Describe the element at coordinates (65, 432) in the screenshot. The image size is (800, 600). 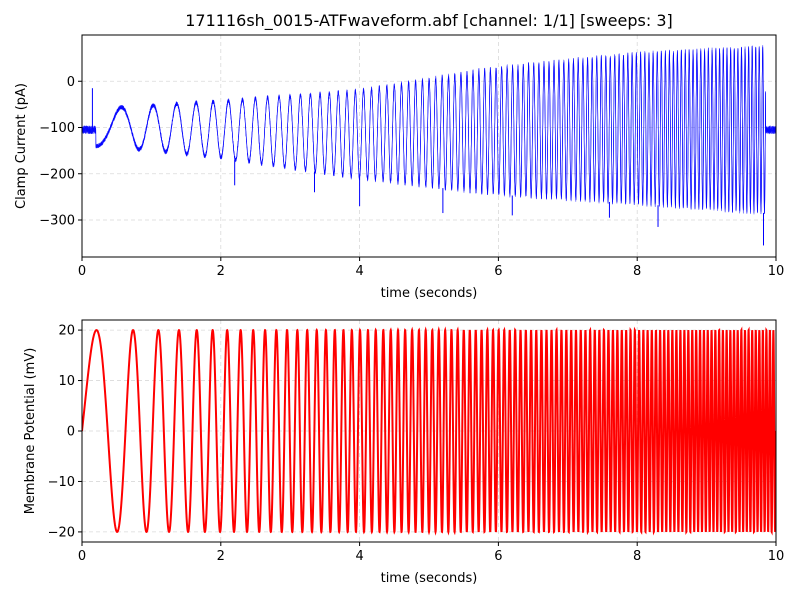
I see `membrane-potential-yticks: −20 −10 0 10 20` at that location.